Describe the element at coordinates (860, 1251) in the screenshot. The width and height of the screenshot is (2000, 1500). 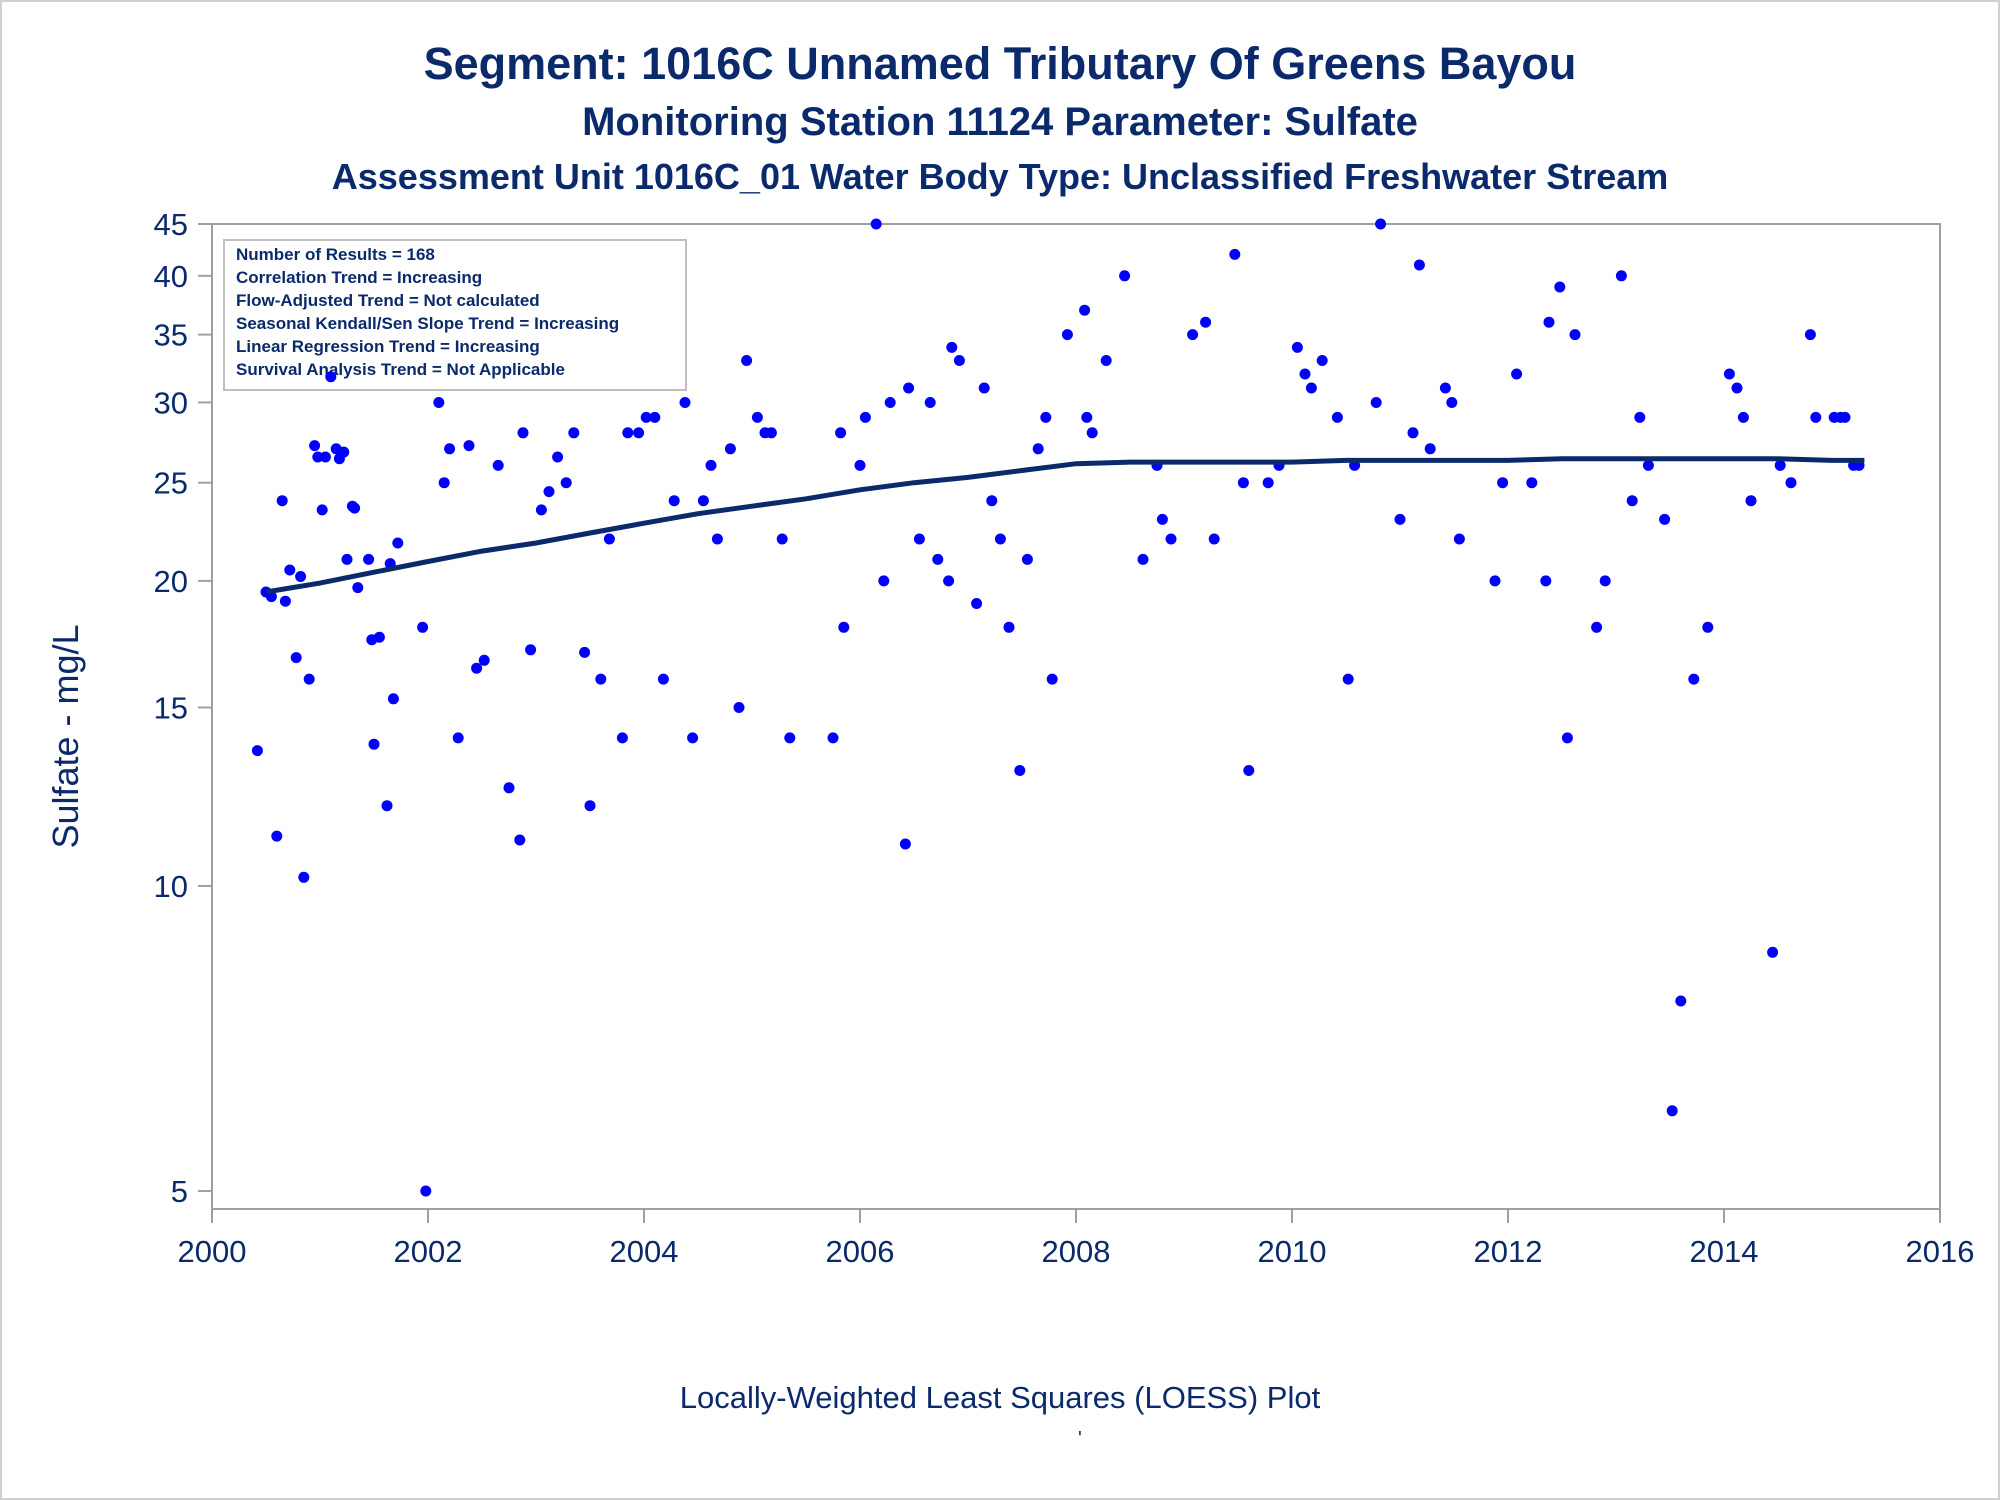
I see `x-tick-label: 2006` at that location.